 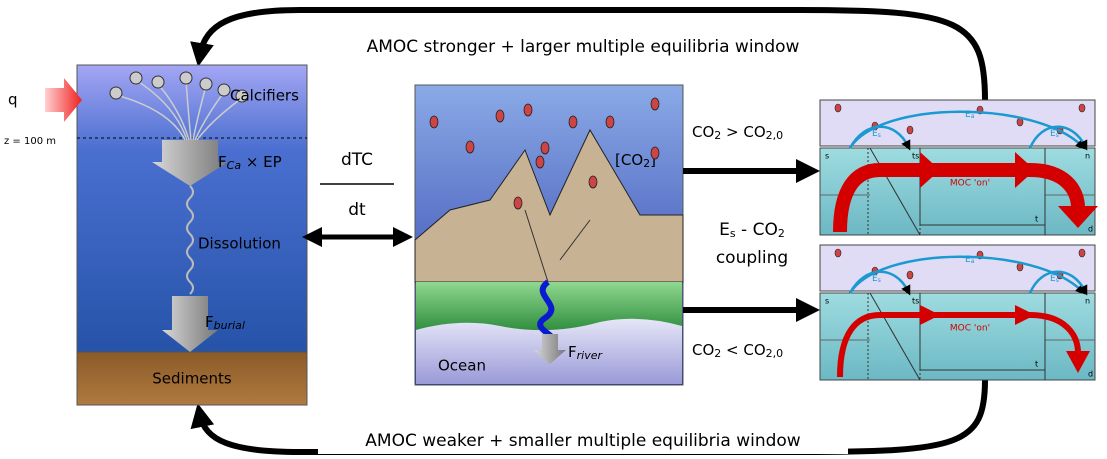 What do you see at coordinates (250, 163) in the screenshot?
I see `export-label: FCa × EP` at bounding box center [250, 163].